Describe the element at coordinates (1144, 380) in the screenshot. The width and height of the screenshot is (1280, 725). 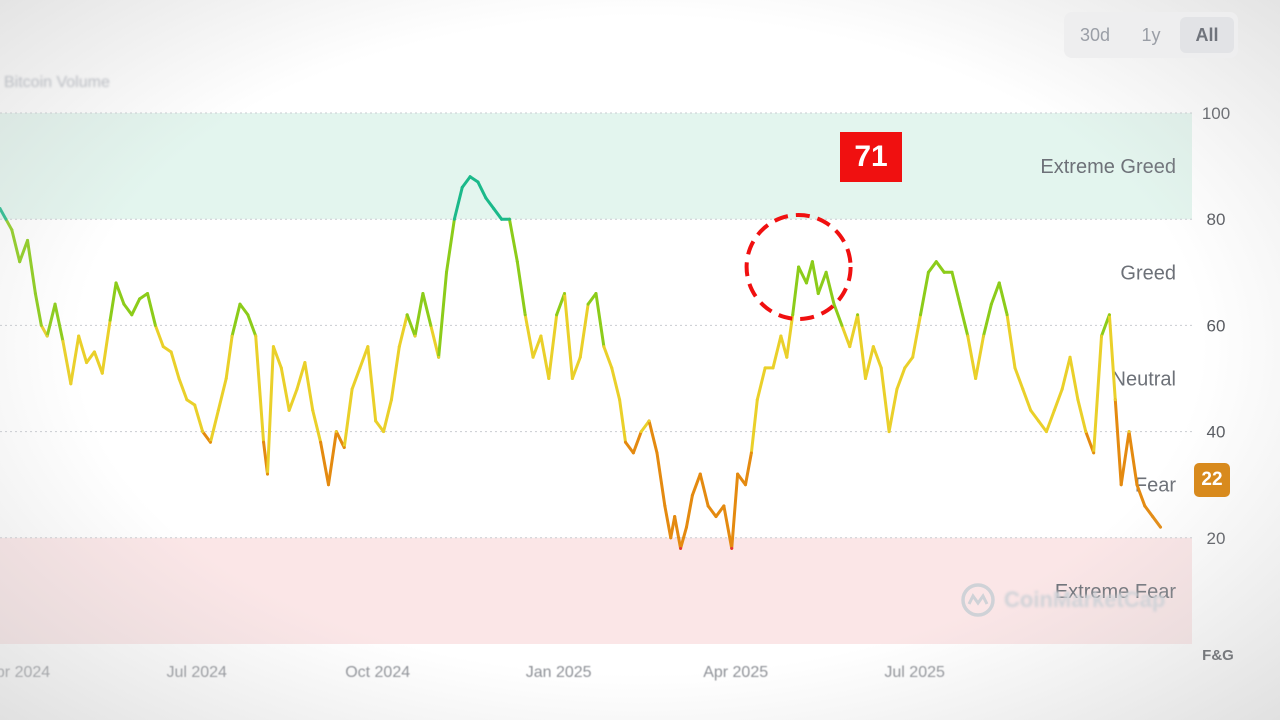
I see `zone-label: Neutral` at that location.